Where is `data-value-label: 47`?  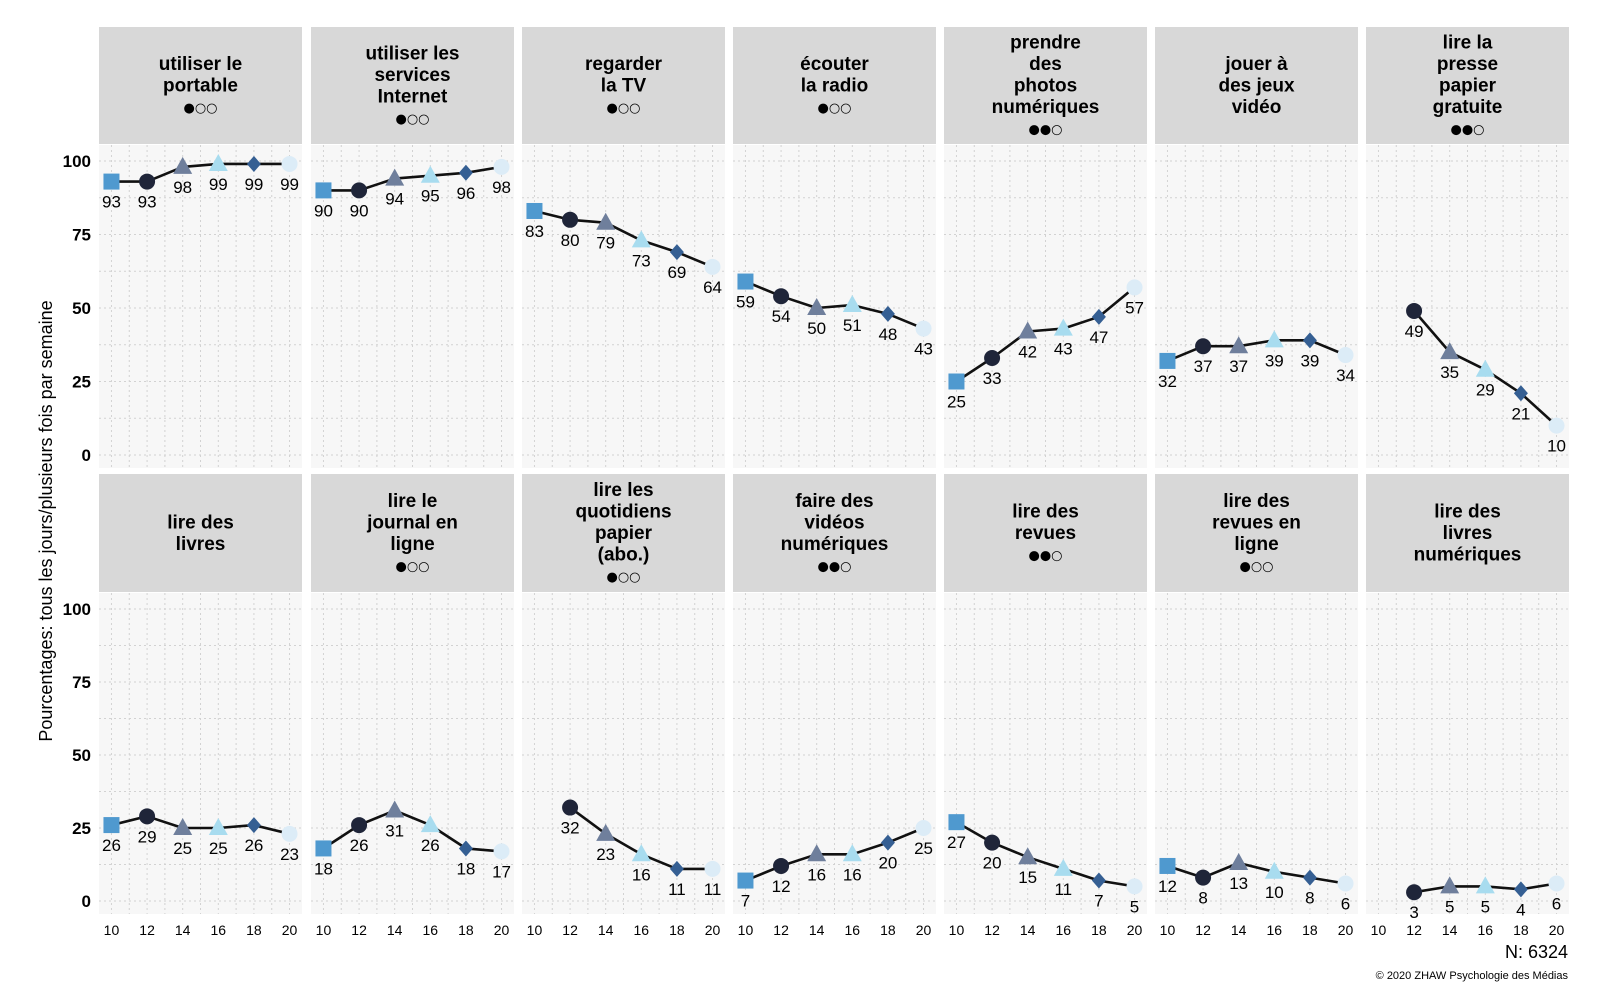 data-value-label: 47 is located at coordinates (1098, 337).